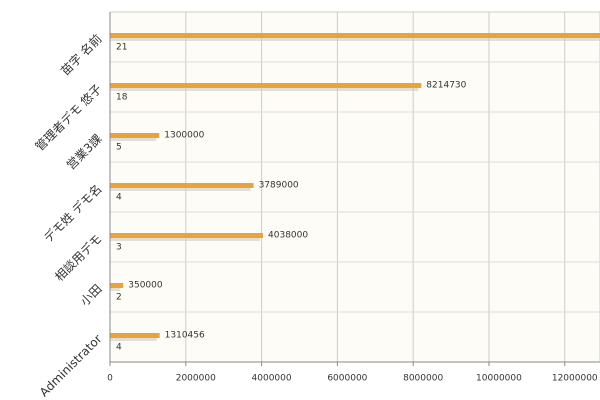  What do you see at coordinates (119, 298) in the screenshot?
I see `count-label: 2` at bounding box center [119, 298].